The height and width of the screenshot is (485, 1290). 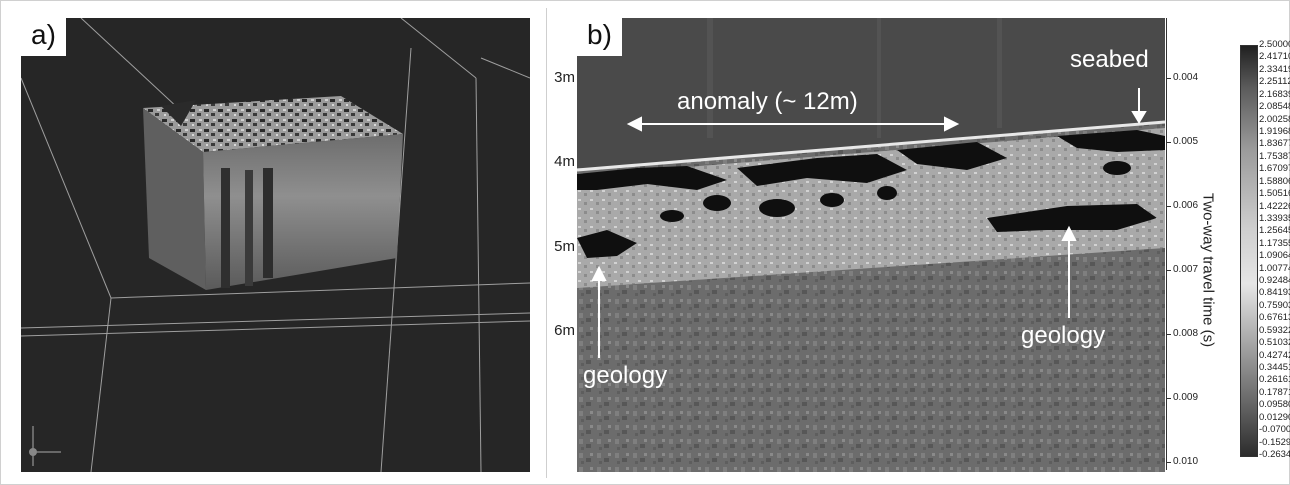 I want to click on colorbar-label: 0.59322, so click(x=1274, y=330).